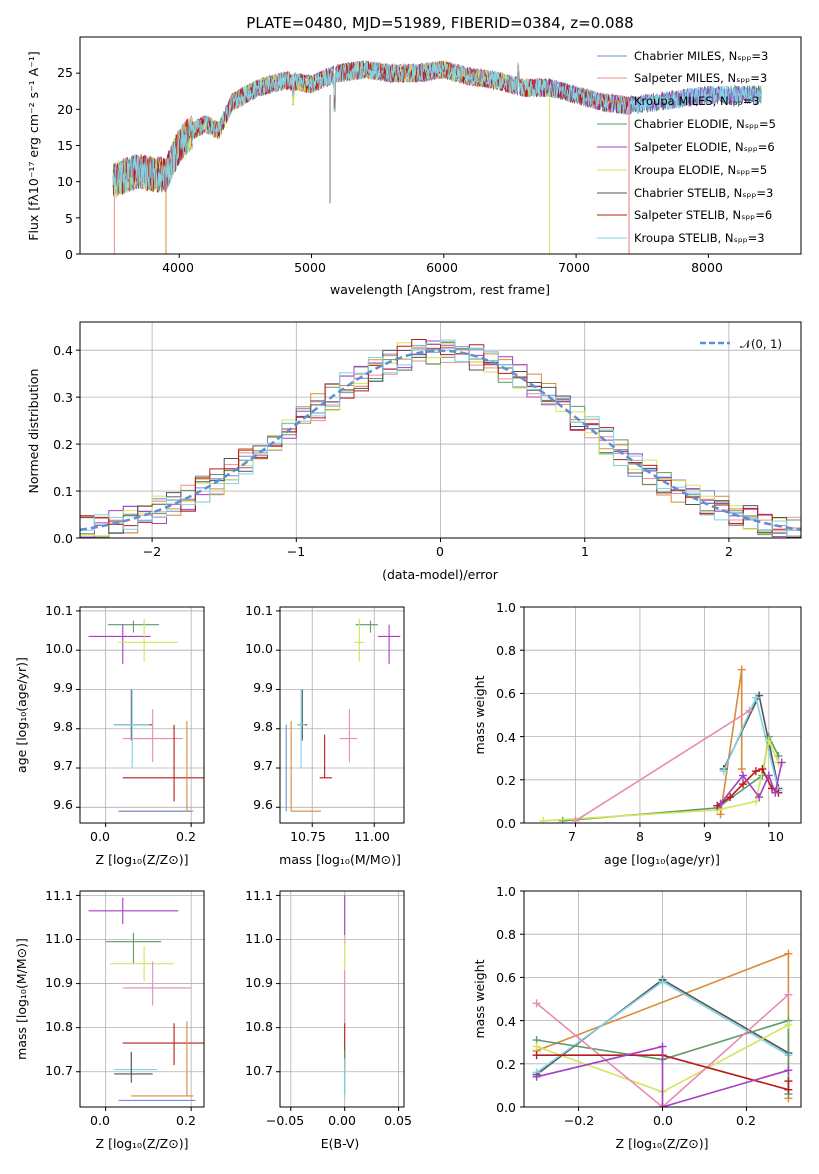  Describe the element at coordinates (142, 1143) in the screenshot. I see `mass-vs-z-xlabel: Z [log₁₀(Z/Z⊙)]` at that location.